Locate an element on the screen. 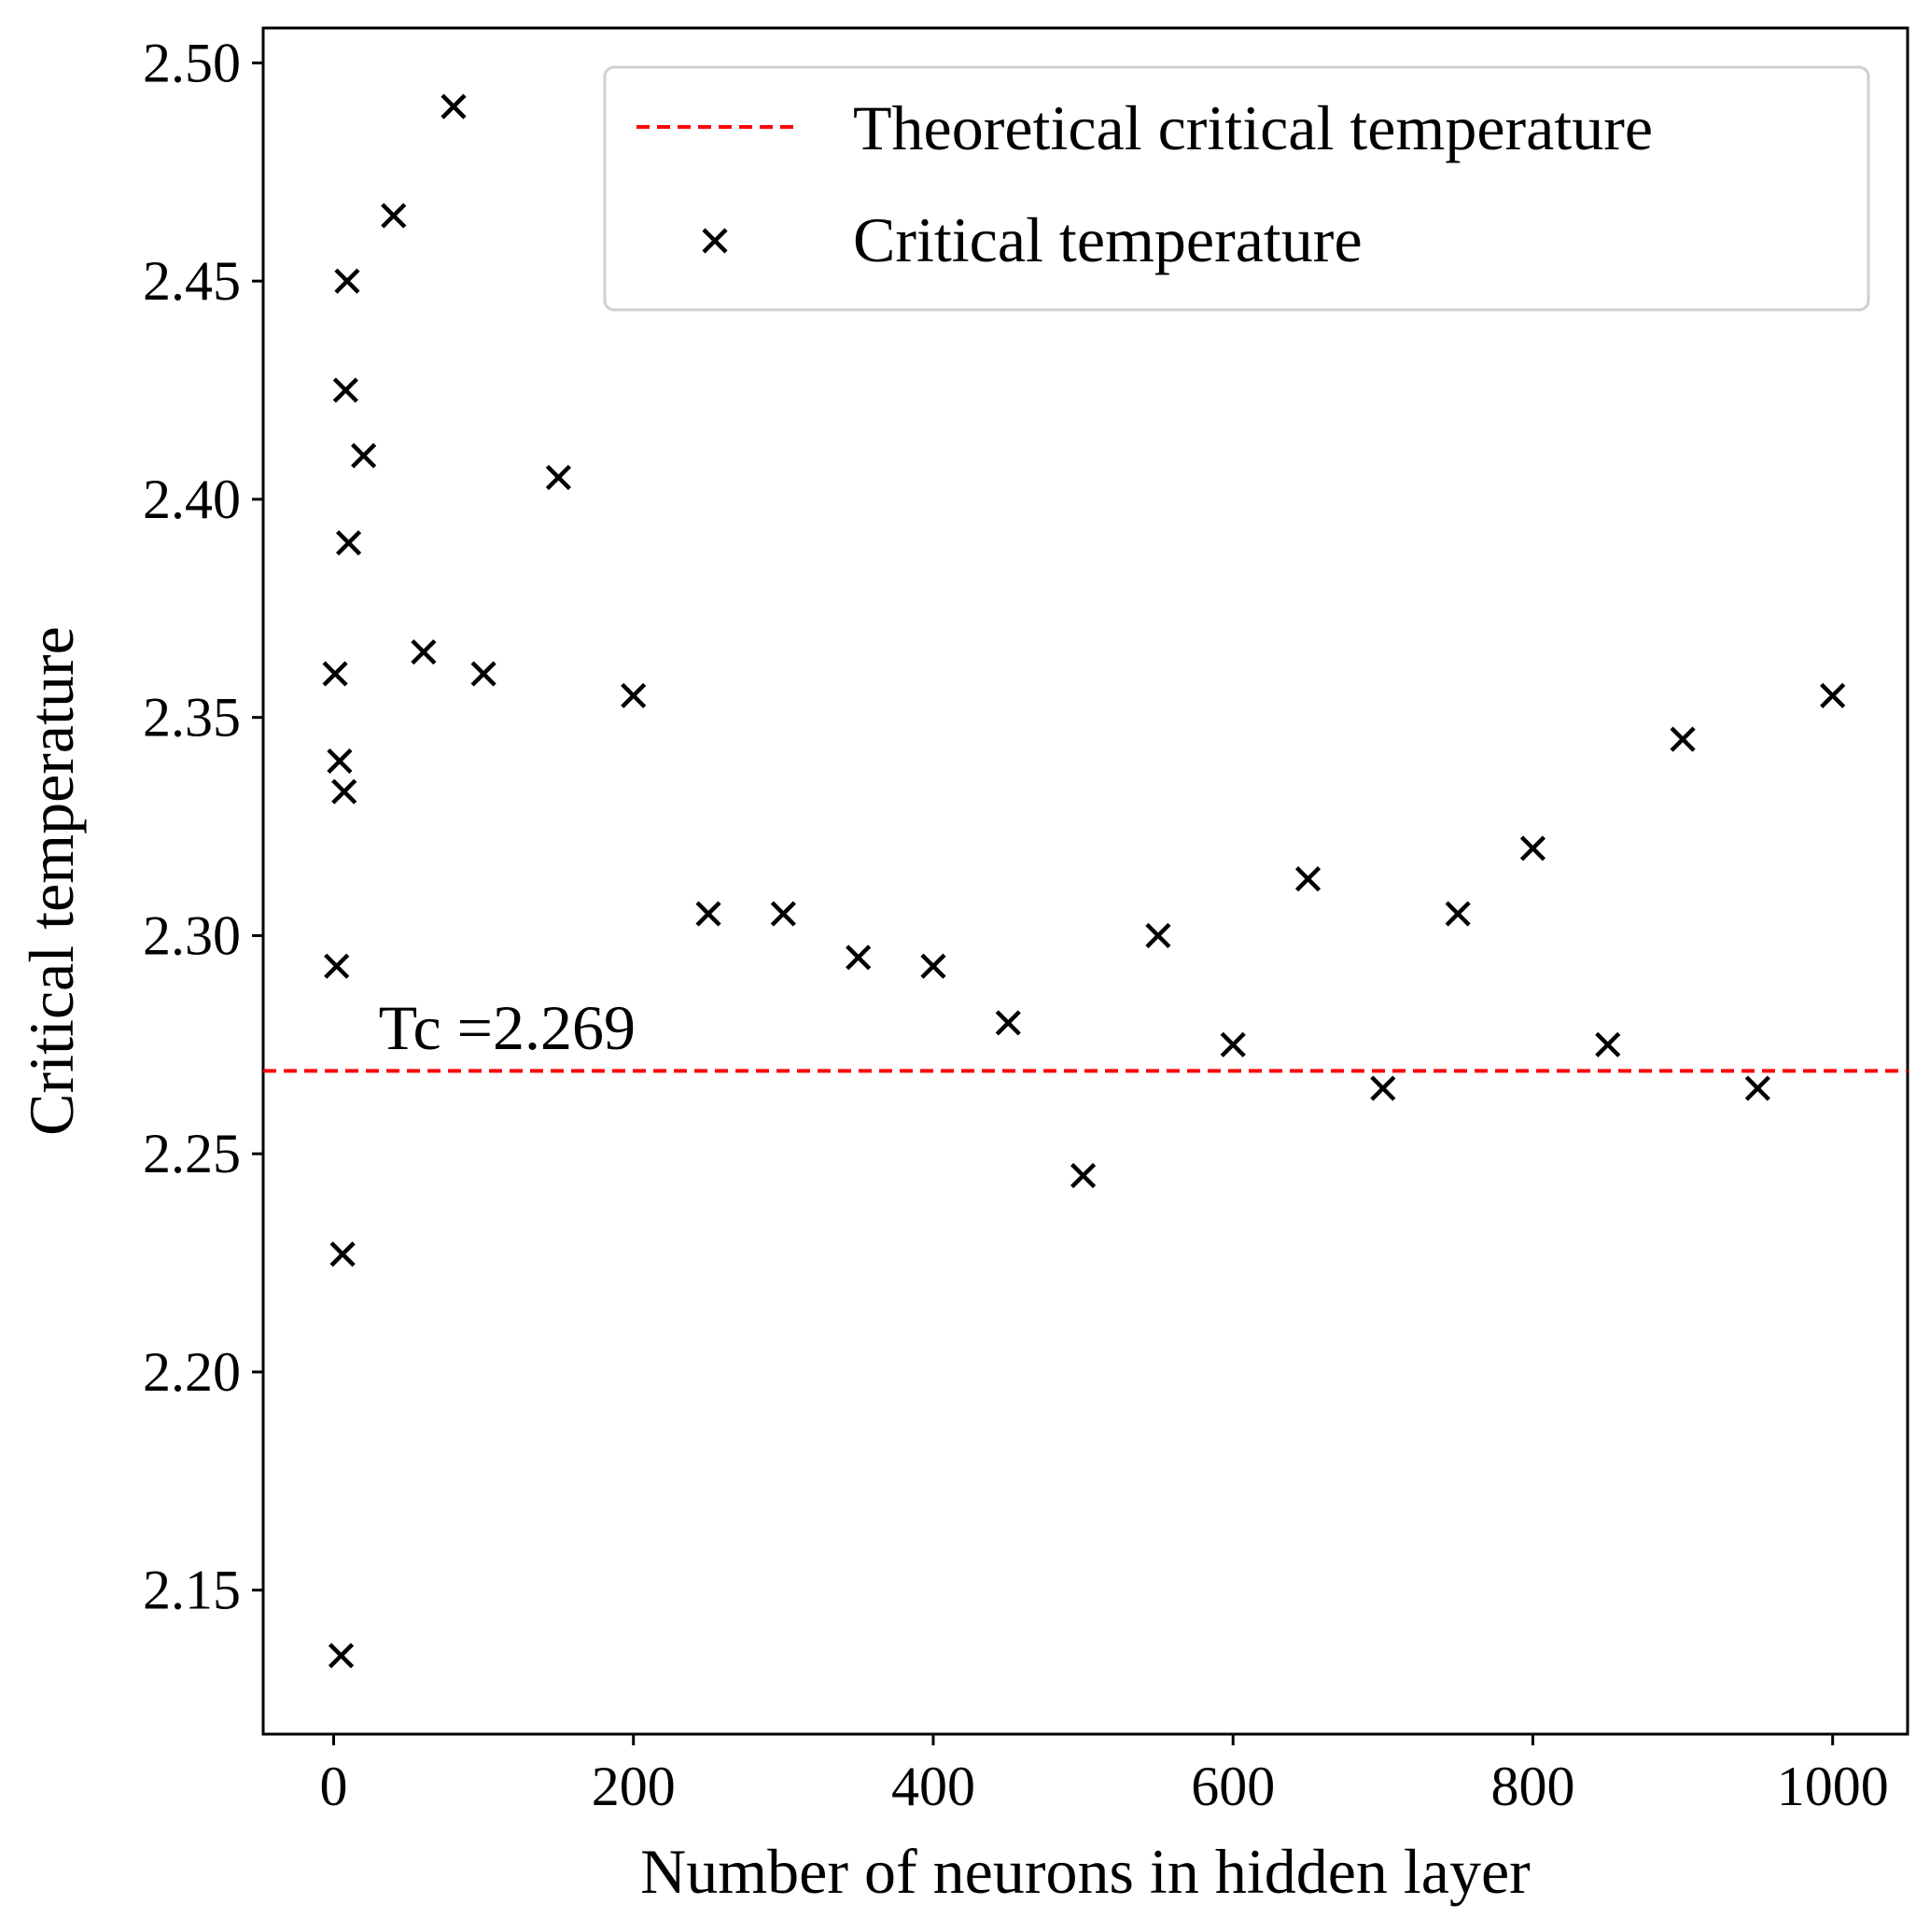  x-tick-label: 0 is located at coordinates (333, 1786).